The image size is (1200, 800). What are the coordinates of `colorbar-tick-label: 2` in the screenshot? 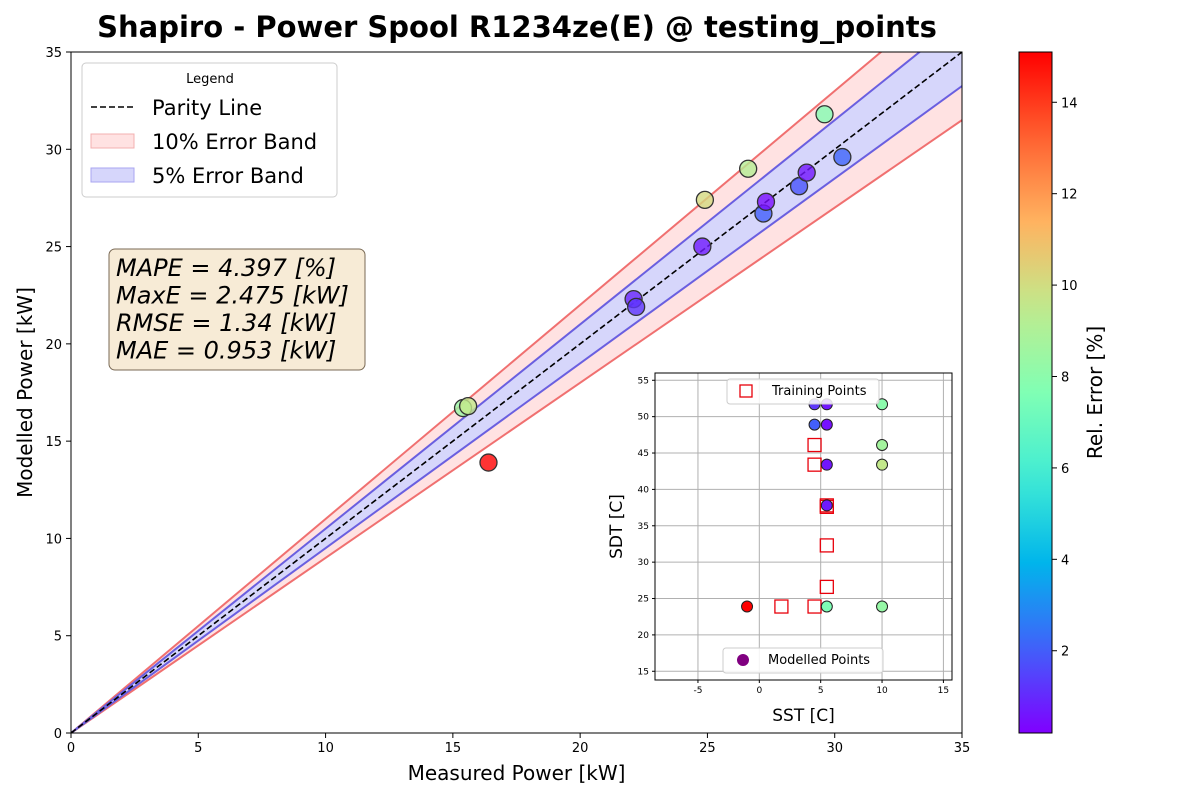 It's located at (1065, 652).